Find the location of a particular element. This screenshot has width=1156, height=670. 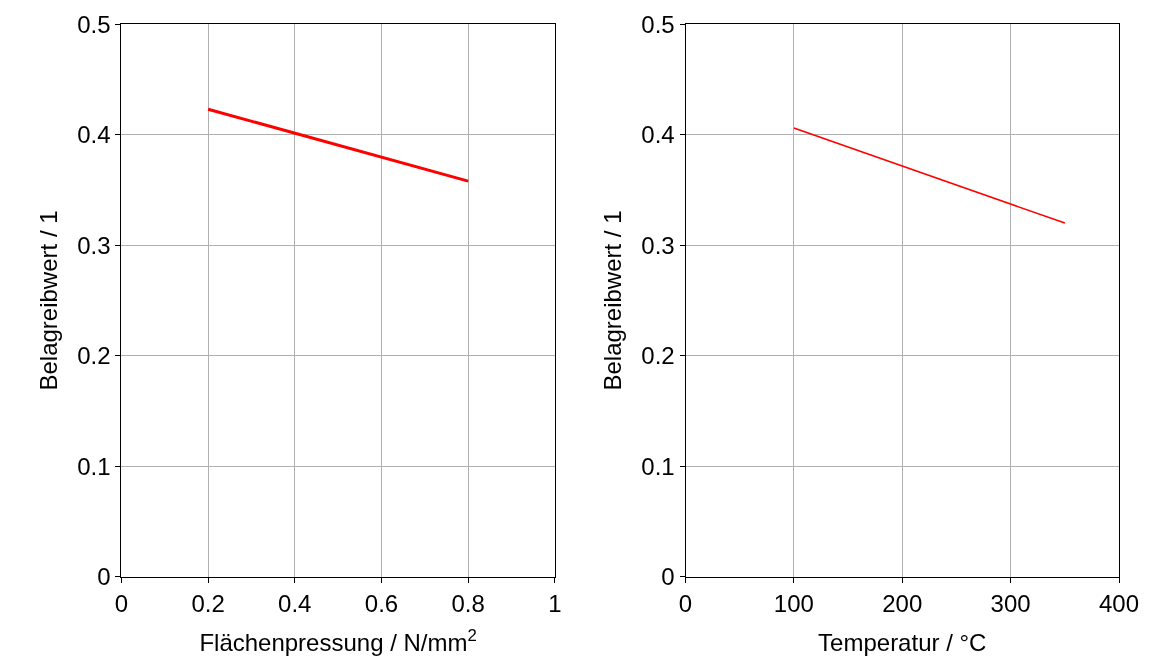

x-tick-label: 0.6 is located at coordinates (381, 603).